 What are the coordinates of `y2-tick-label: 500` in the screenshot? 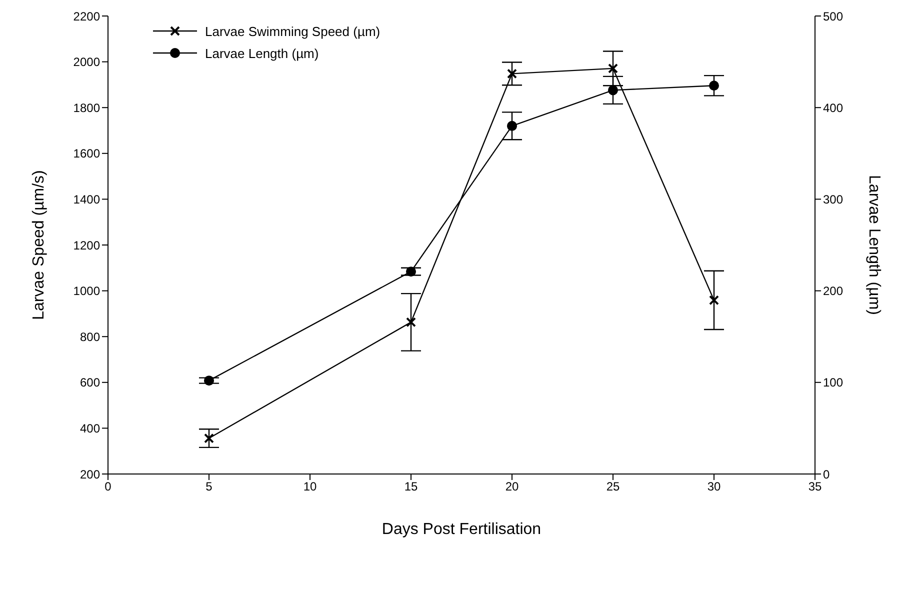 It's located at (833, 16).